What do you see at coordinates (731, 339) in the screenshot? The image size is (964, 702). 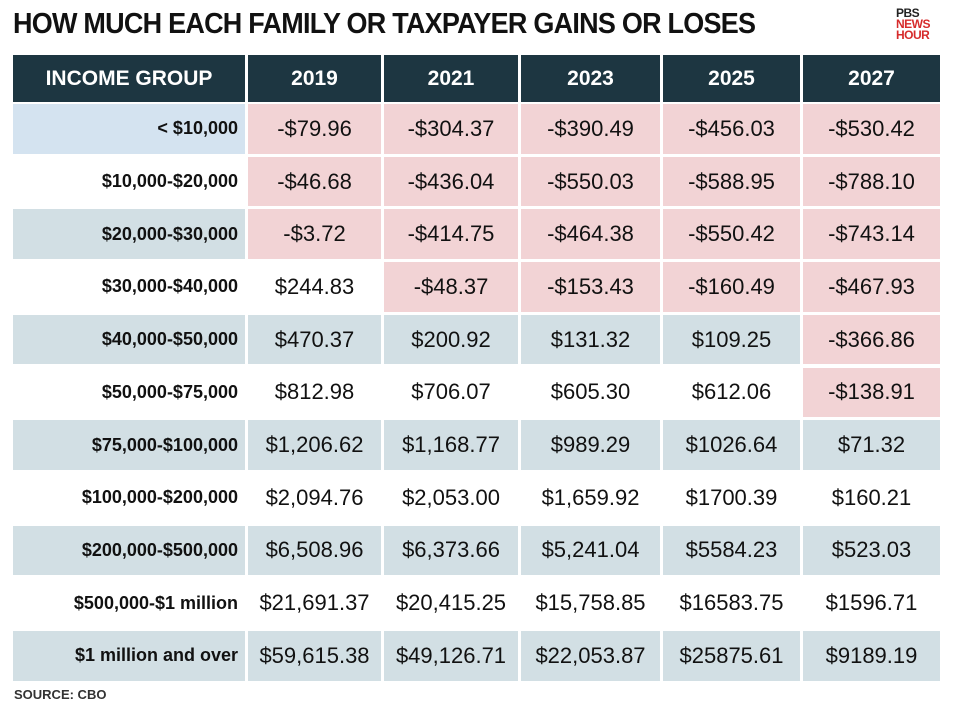 I see `table-cell: $109.25` at bounding box center [731, 339].